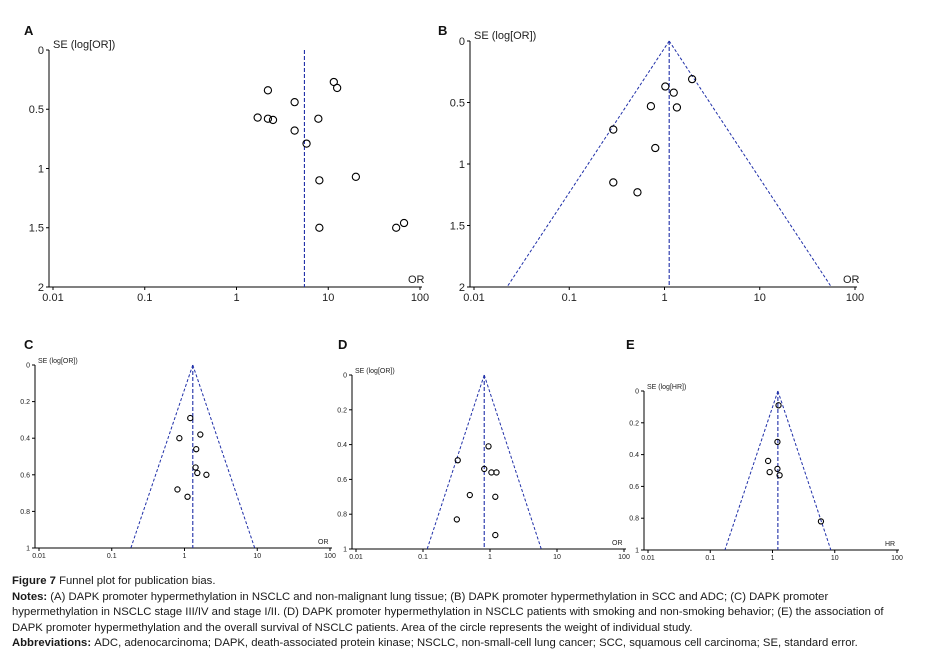 This screenshot has height=667, width=927. What do you see at coordinates (34, 581) in the screenshot?
I see `figure-label: Figure 7` at bounding box center [34, 581].